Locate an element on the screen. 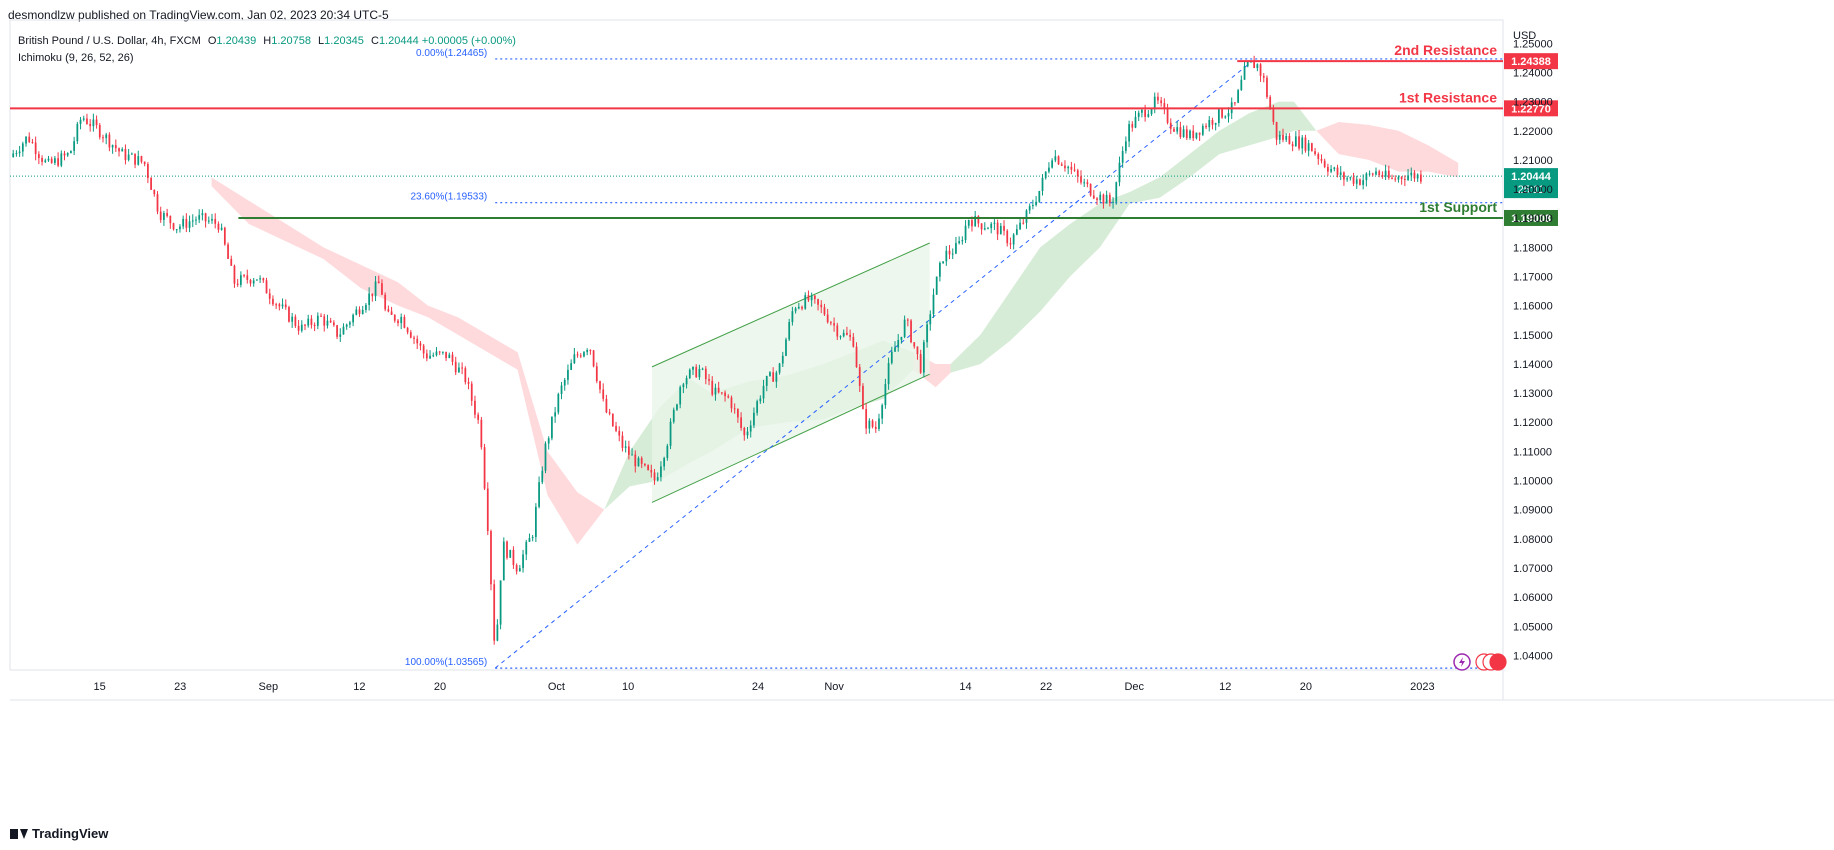 The width and height of the screenshot is (1834, 850). time-tick-label: Sep is located at coordinates (268, 687).